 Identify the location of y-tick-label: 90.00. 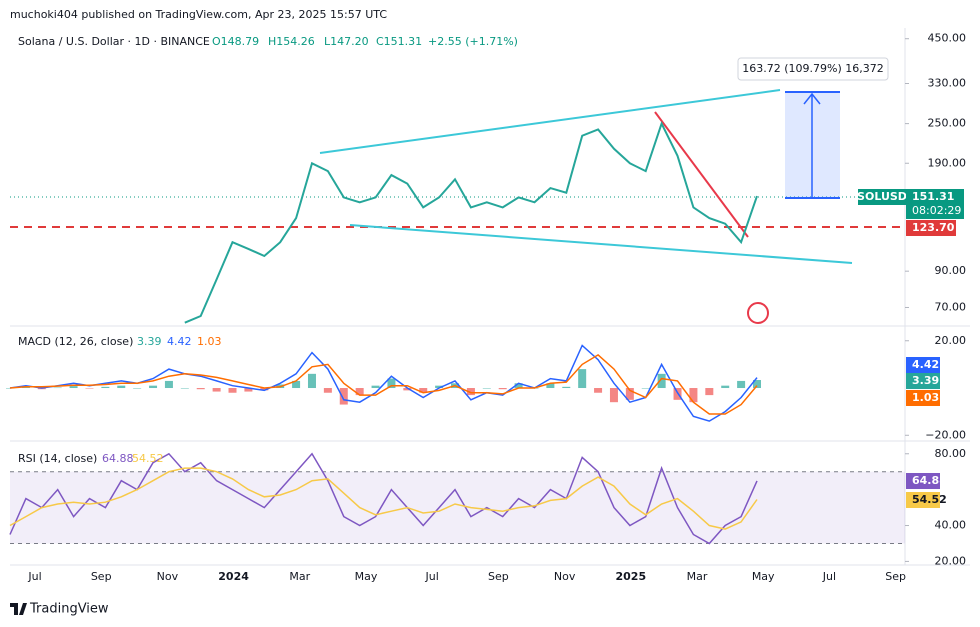
(951, 270).